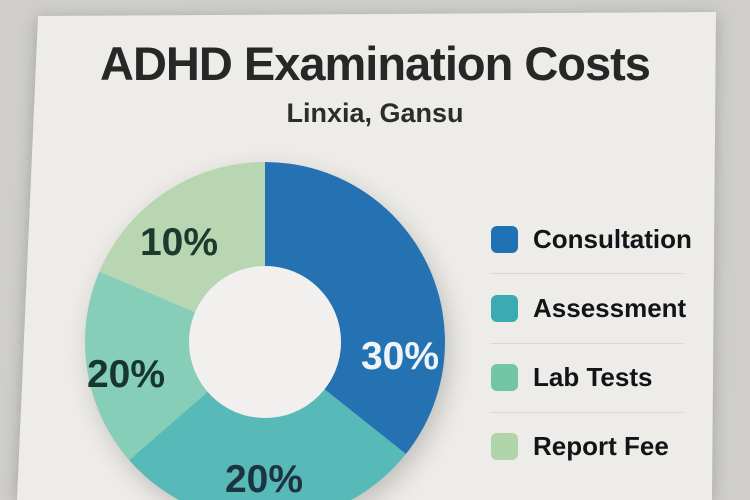 This screenshot has height=500, width=750. I want to click on legend-label: Report Fee, so click(601, 446).